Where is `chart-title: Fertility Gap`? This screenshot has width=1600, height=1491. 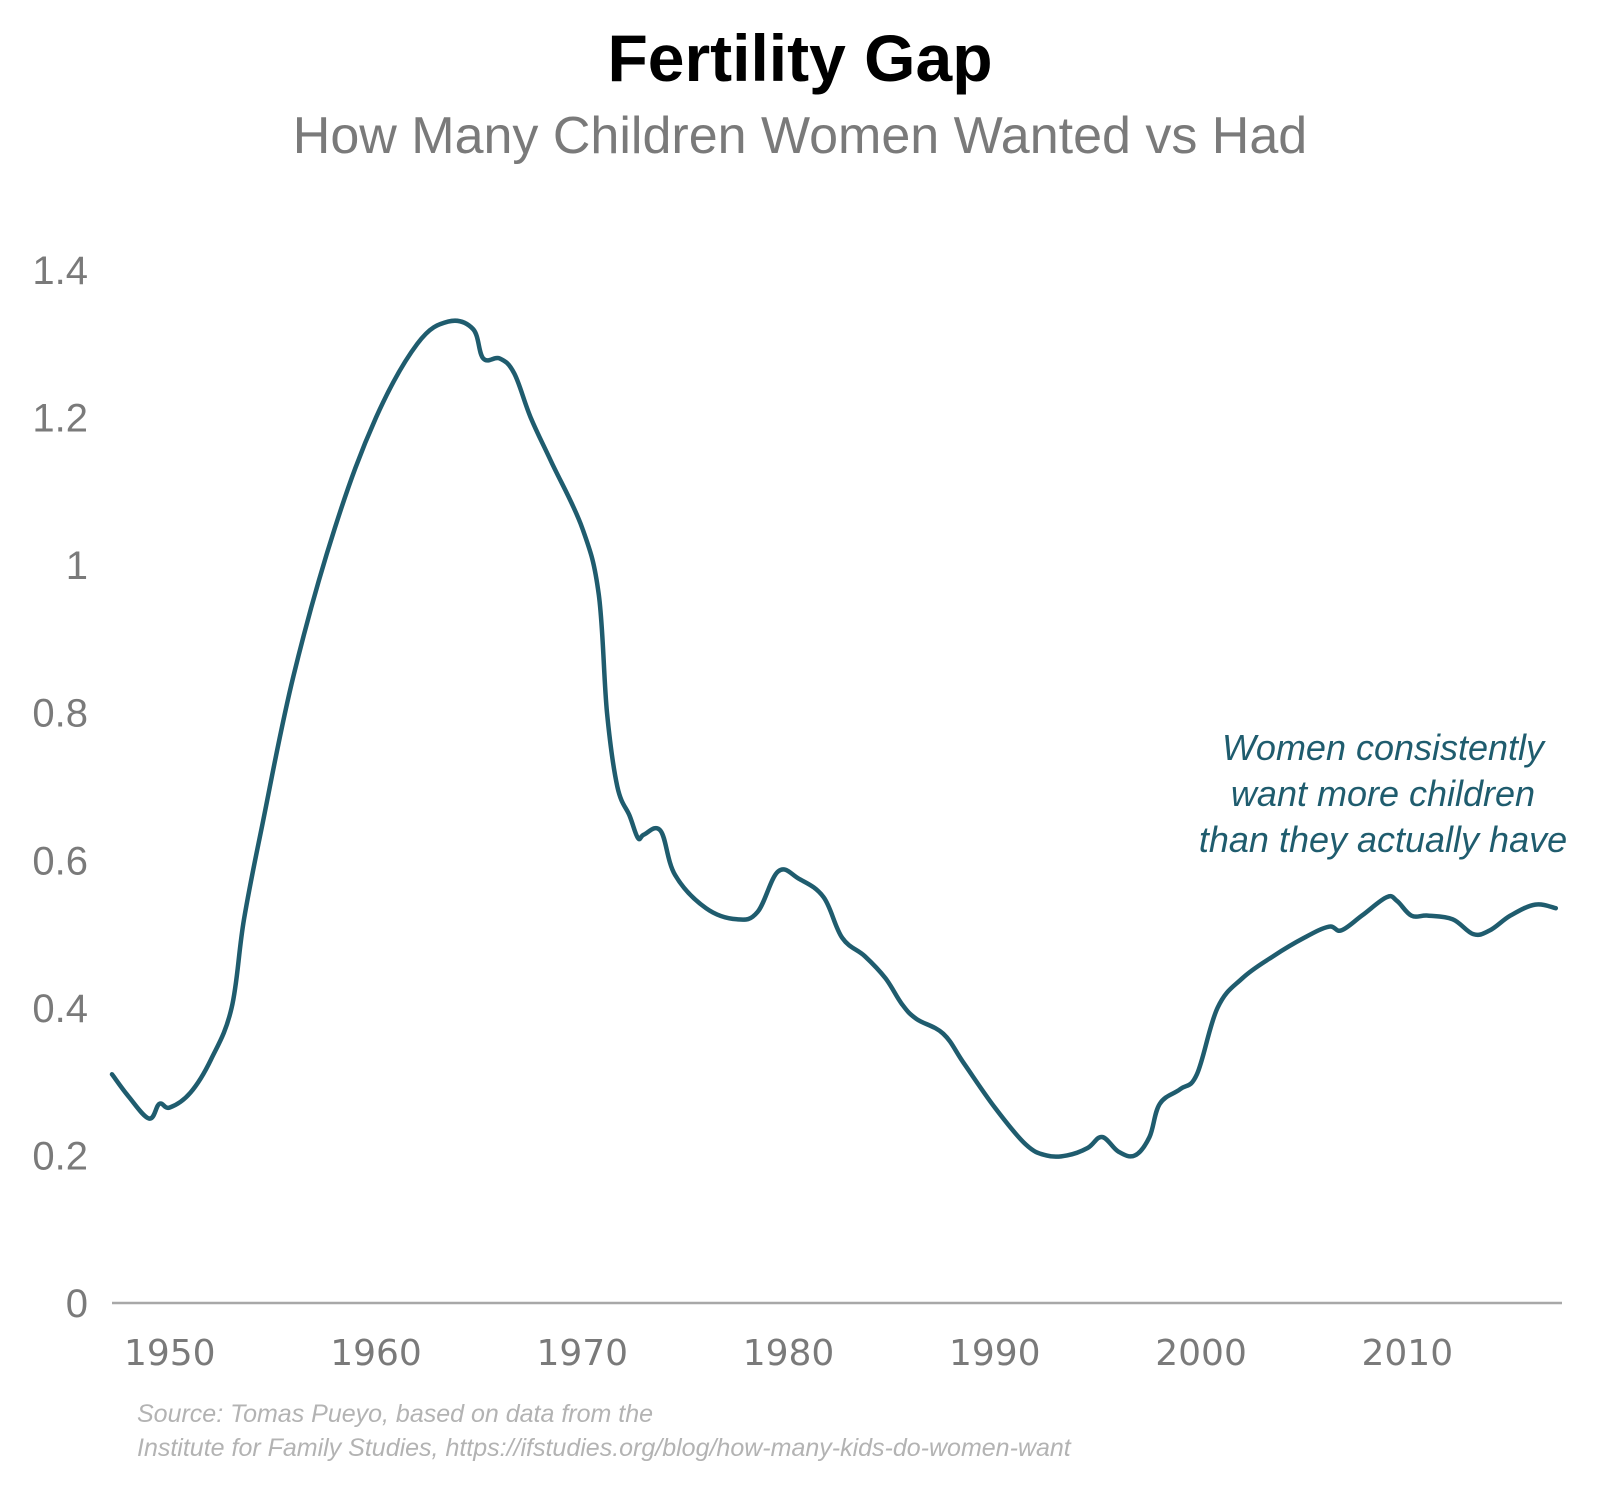 chart-title: Fertility Gap is located at coordinates (800, 58).